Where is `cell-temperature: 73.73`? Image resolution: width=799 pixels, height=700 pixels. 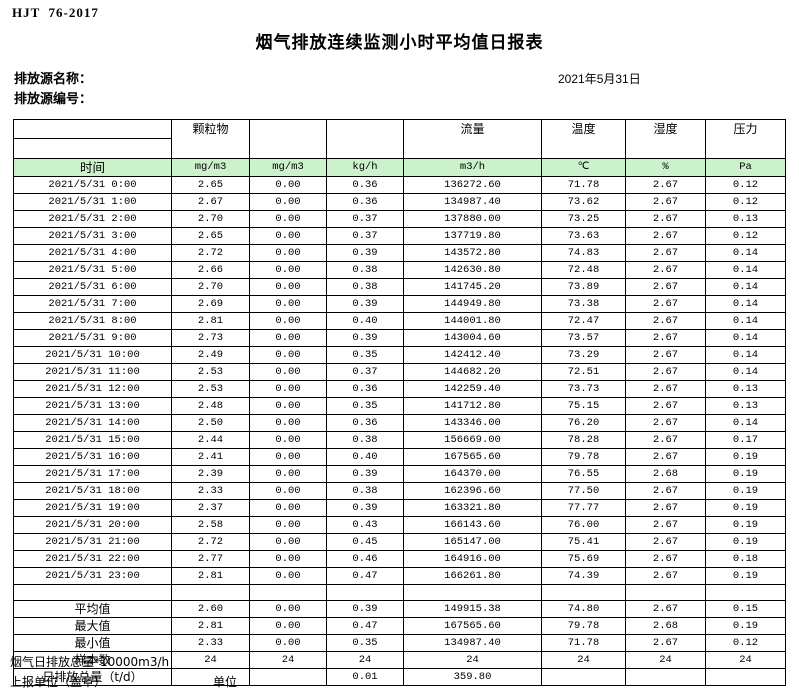
cell-temperature: 73.73 is located at coordinates (583, 389).